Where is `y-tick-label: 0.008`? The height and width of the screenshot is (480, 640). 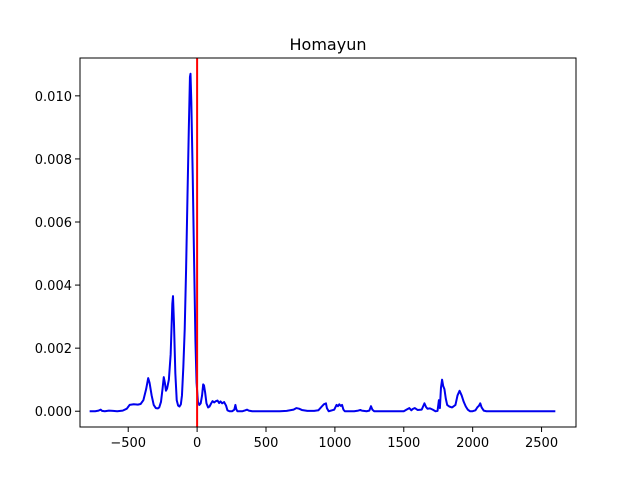
y-tick-label: 0.008 is located at coordinates (53, 160).